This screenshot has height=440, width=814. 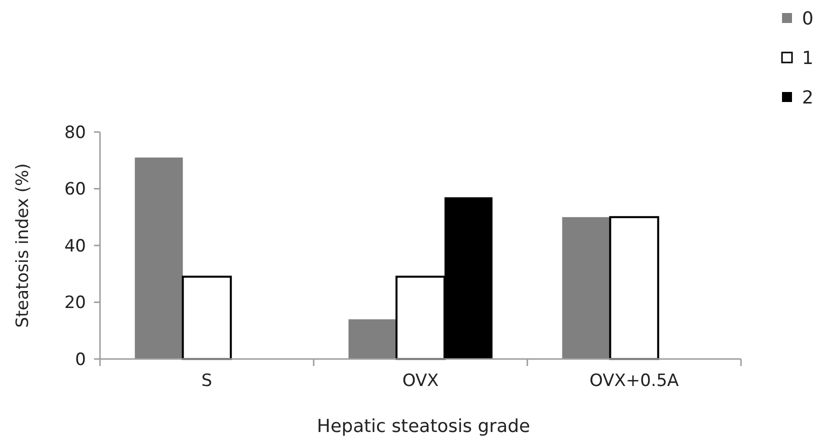 What do you see at coordinates (75, 132) in the screenshot?
I see `y-tick-label: 80` at bounding box center [75, 132].